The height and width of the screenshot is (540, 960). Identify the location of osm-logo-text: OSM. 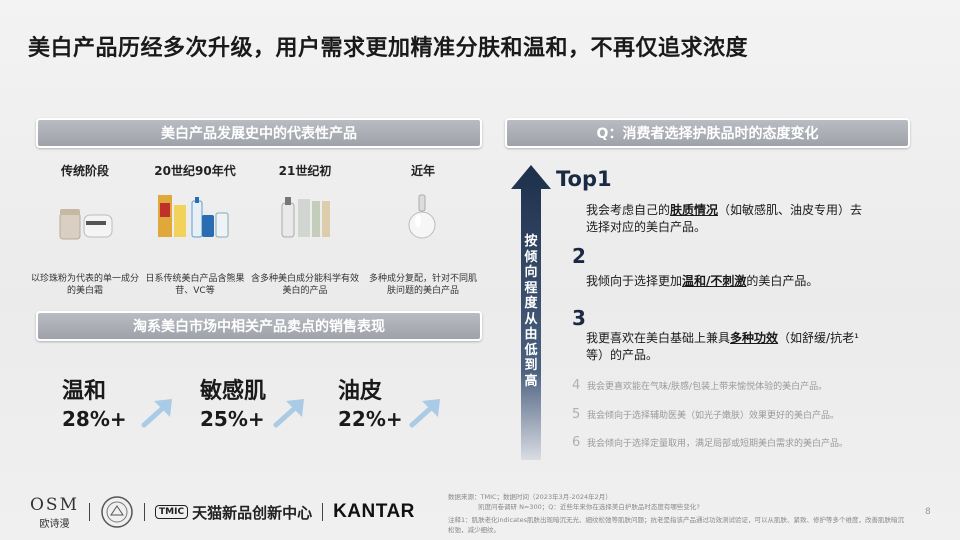
(54, 504).